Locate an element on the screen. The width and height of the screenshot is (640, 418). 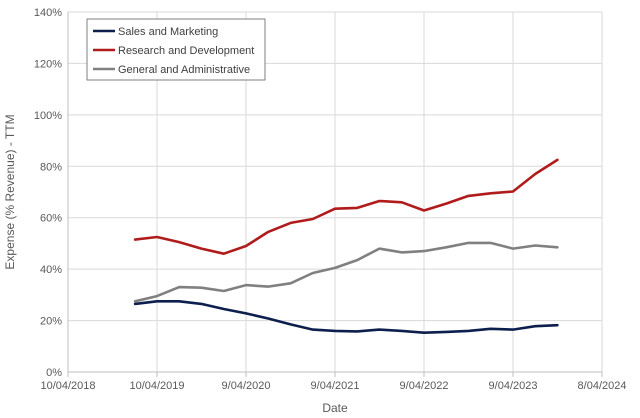
legend-label: Research and Development is located at coordinates (186, 51).